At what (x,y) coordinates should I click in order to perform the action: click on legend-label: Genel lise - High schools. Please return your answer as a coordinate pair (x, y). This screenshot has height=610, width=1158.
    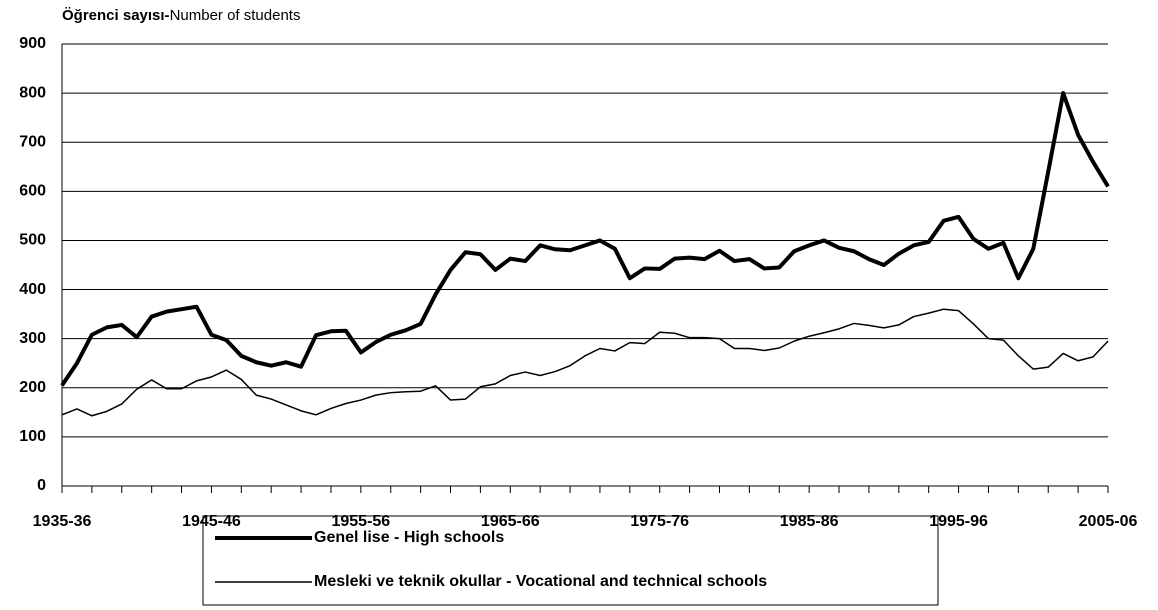
    Looking at the image, I should click on (409, 537).